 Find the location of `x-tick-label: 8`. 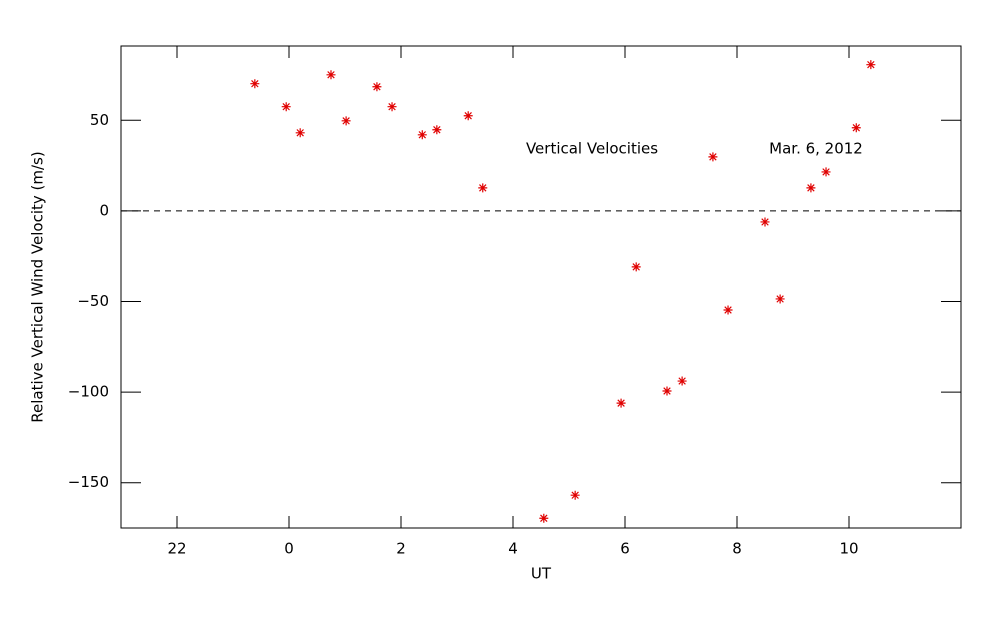

x-tick-label: 8 is located at coordinates (737, 549).